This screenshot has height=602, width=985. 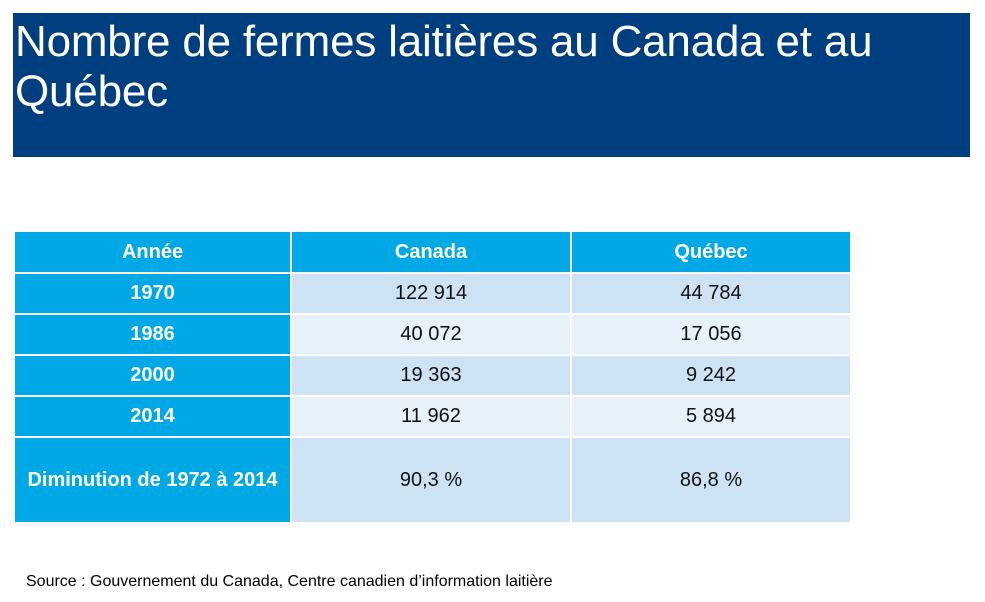 I want to click on column-header-year: Année, so click(x=152, y=252).